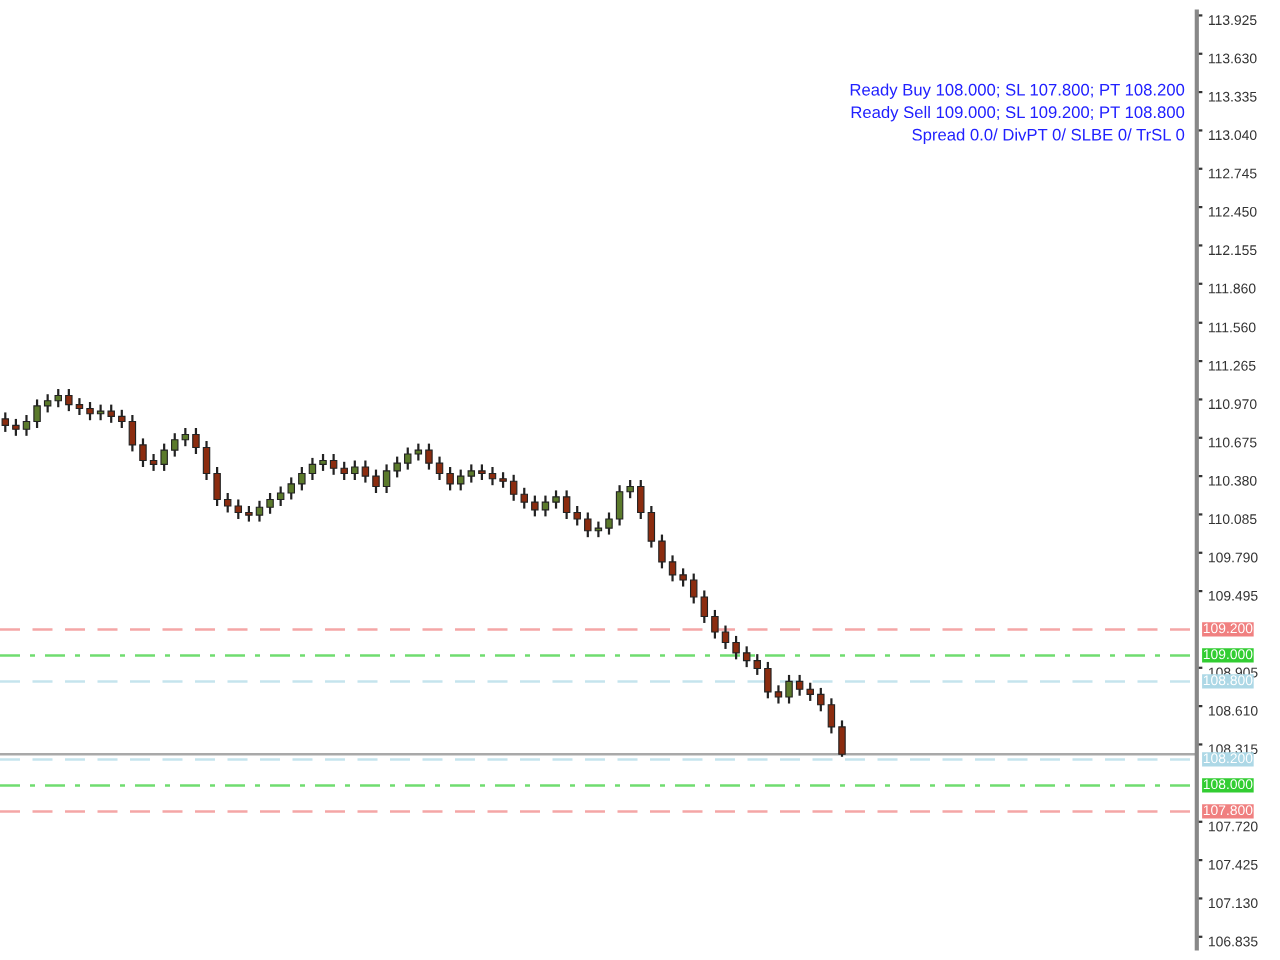 The image size is (1280, 960). What do you see at coordinates (1048, 136) in the screenshot?
I see `annotation: Spread 0.0/ DivPT 0/ SLBE 0/ TrSL 0` at bounding box center [1048, 136].